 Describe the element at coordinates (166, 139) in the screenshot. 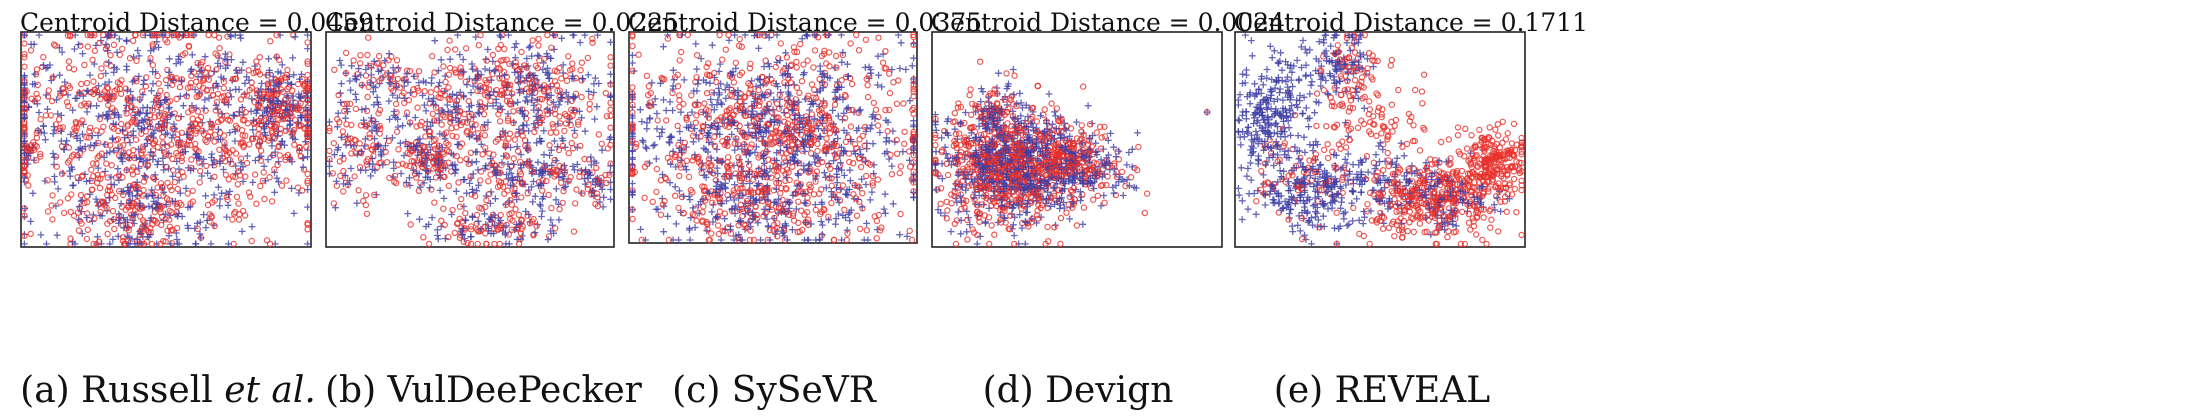

I see `panel-a-plot` at that location.